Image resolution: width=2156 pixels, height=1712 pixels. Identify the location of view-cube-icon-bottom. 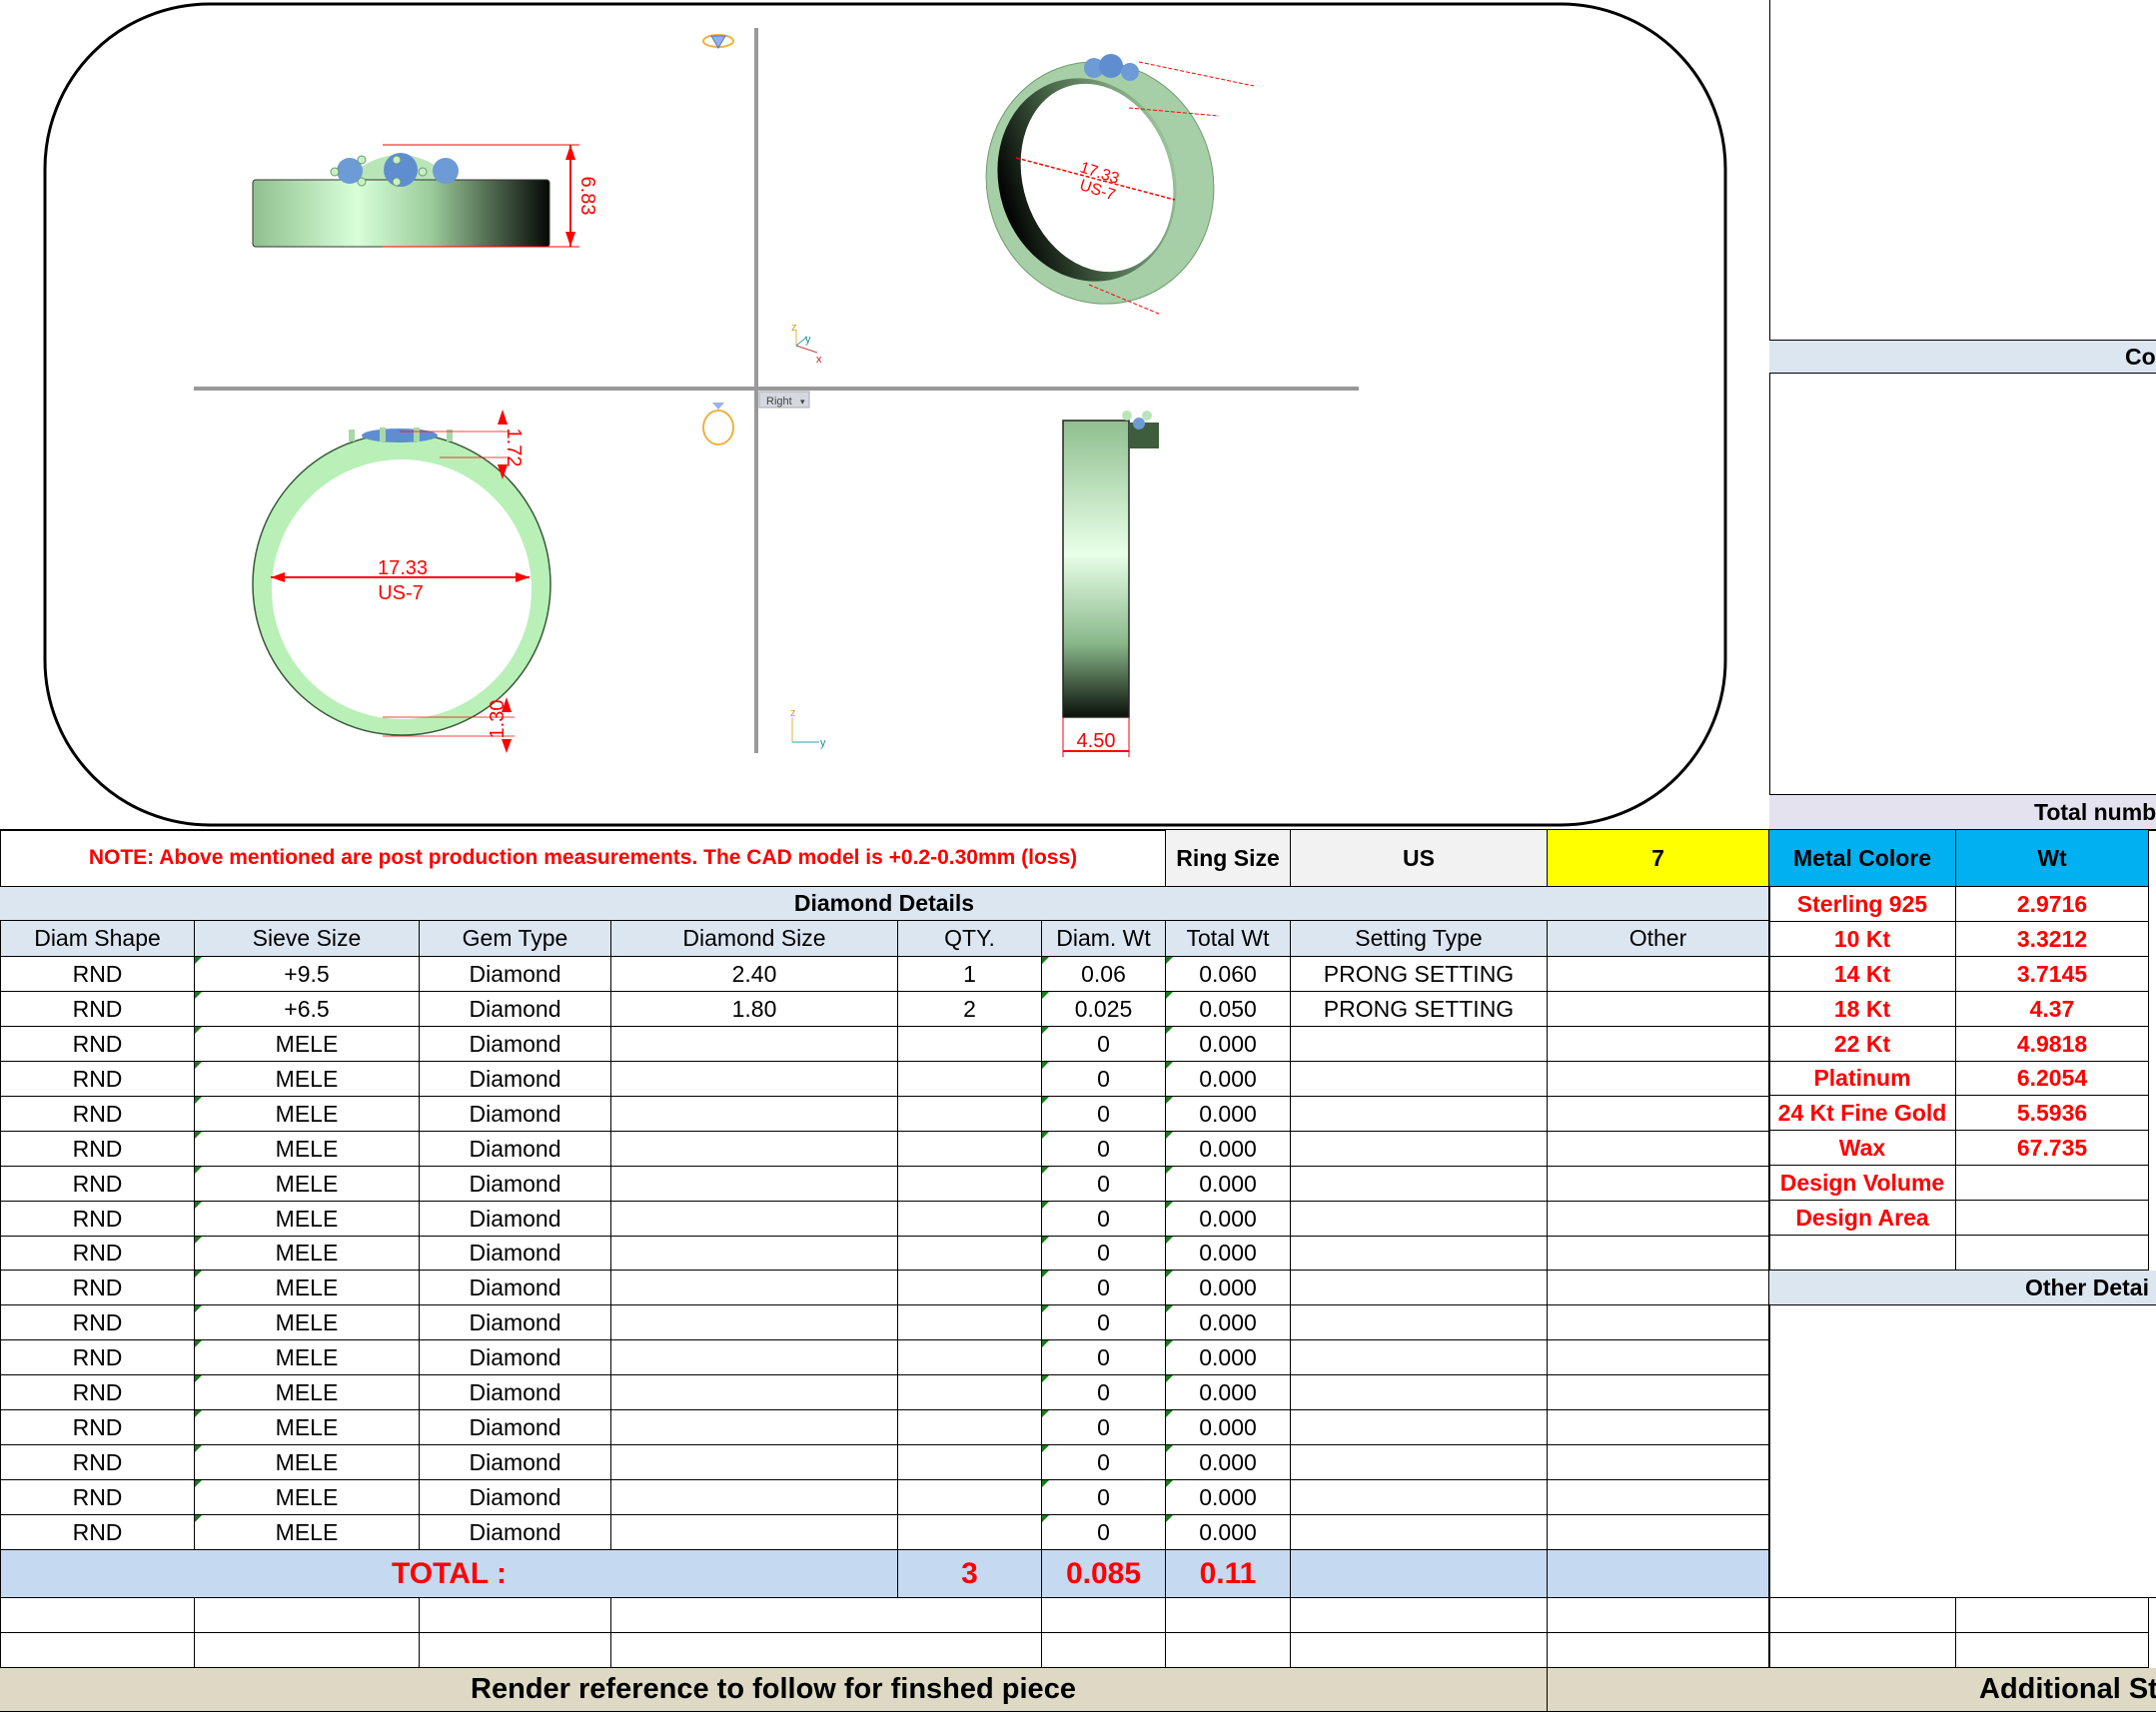
(718, 424).